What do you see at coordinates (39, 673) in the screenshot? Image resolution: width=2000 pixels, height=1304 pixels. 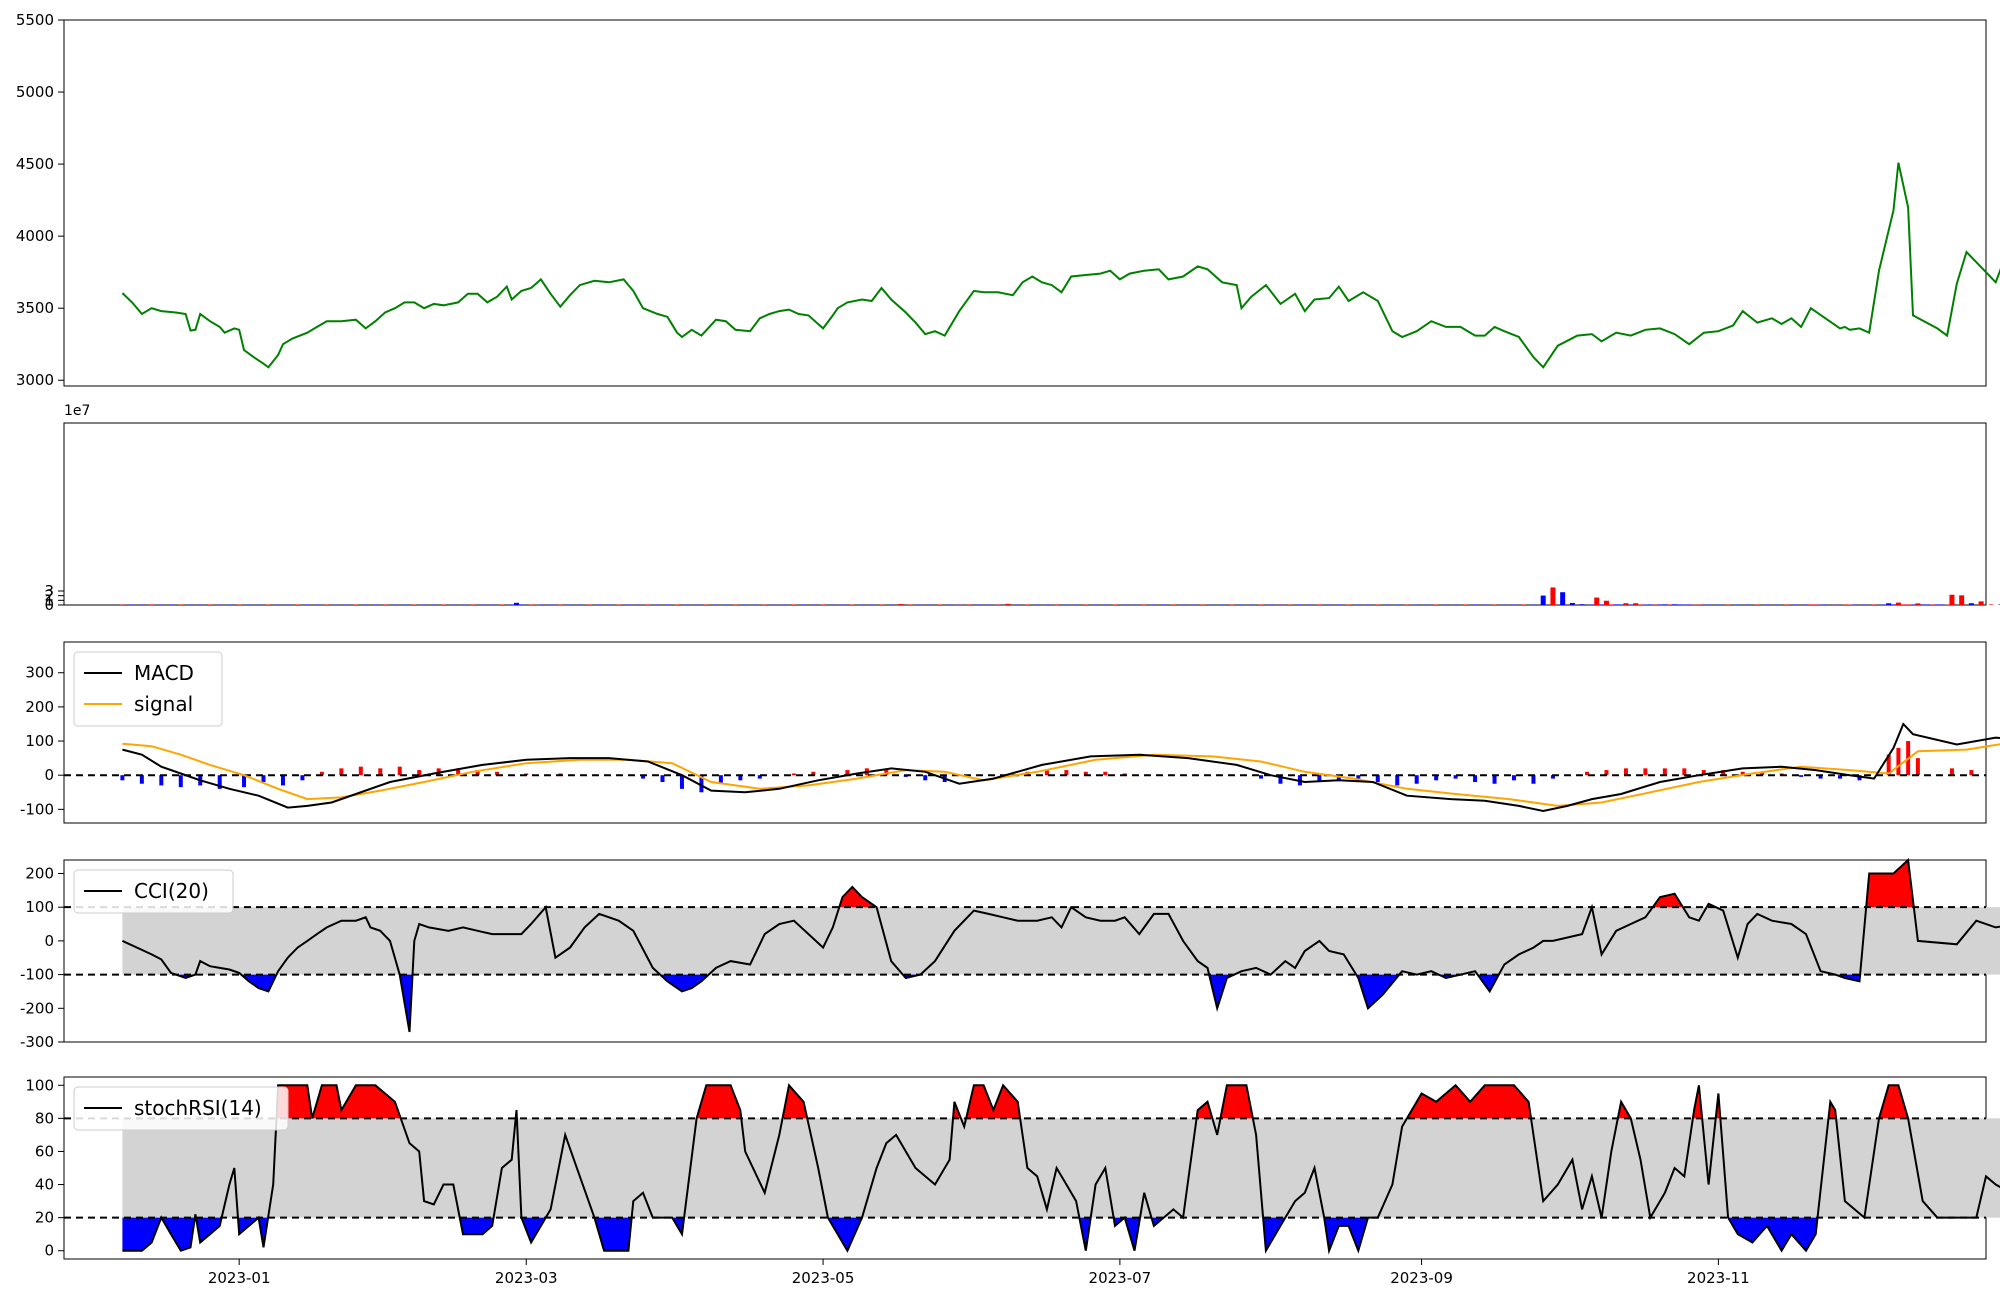 I see `panel-2-ytick-label: 300` at bounding box center [39, 673].